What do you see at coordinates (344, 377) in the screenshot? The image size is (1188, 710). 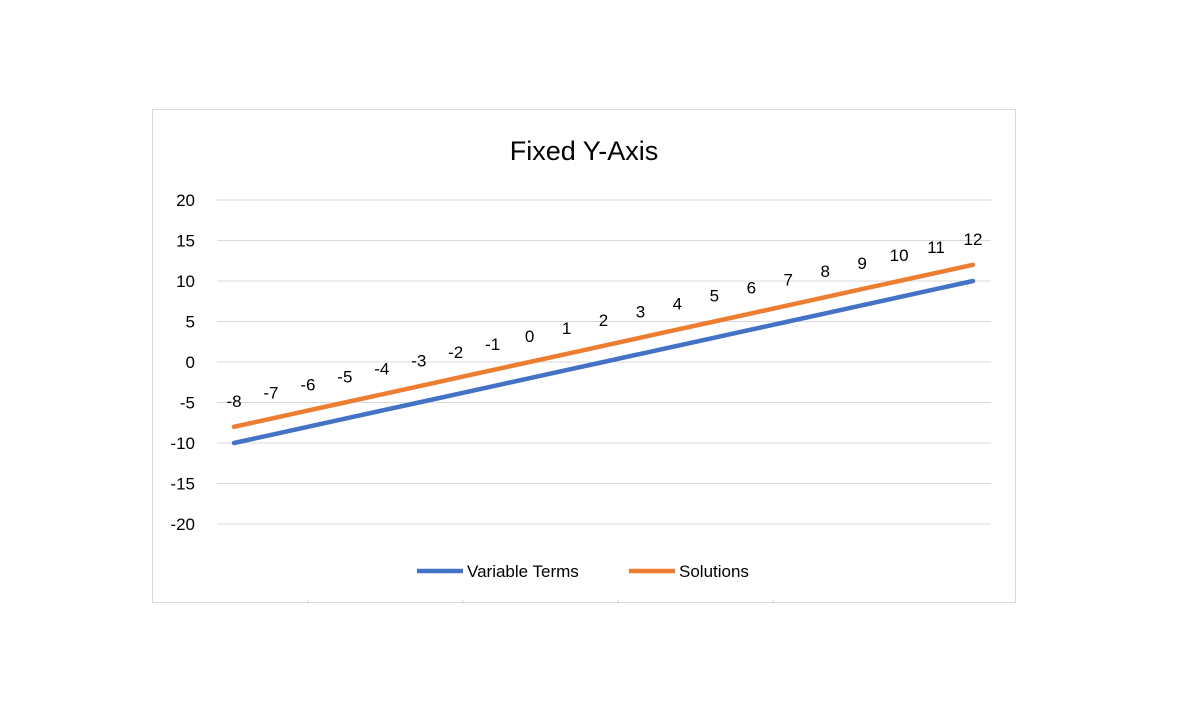 I see `data-label: -5` at bounding box center [344, 377].